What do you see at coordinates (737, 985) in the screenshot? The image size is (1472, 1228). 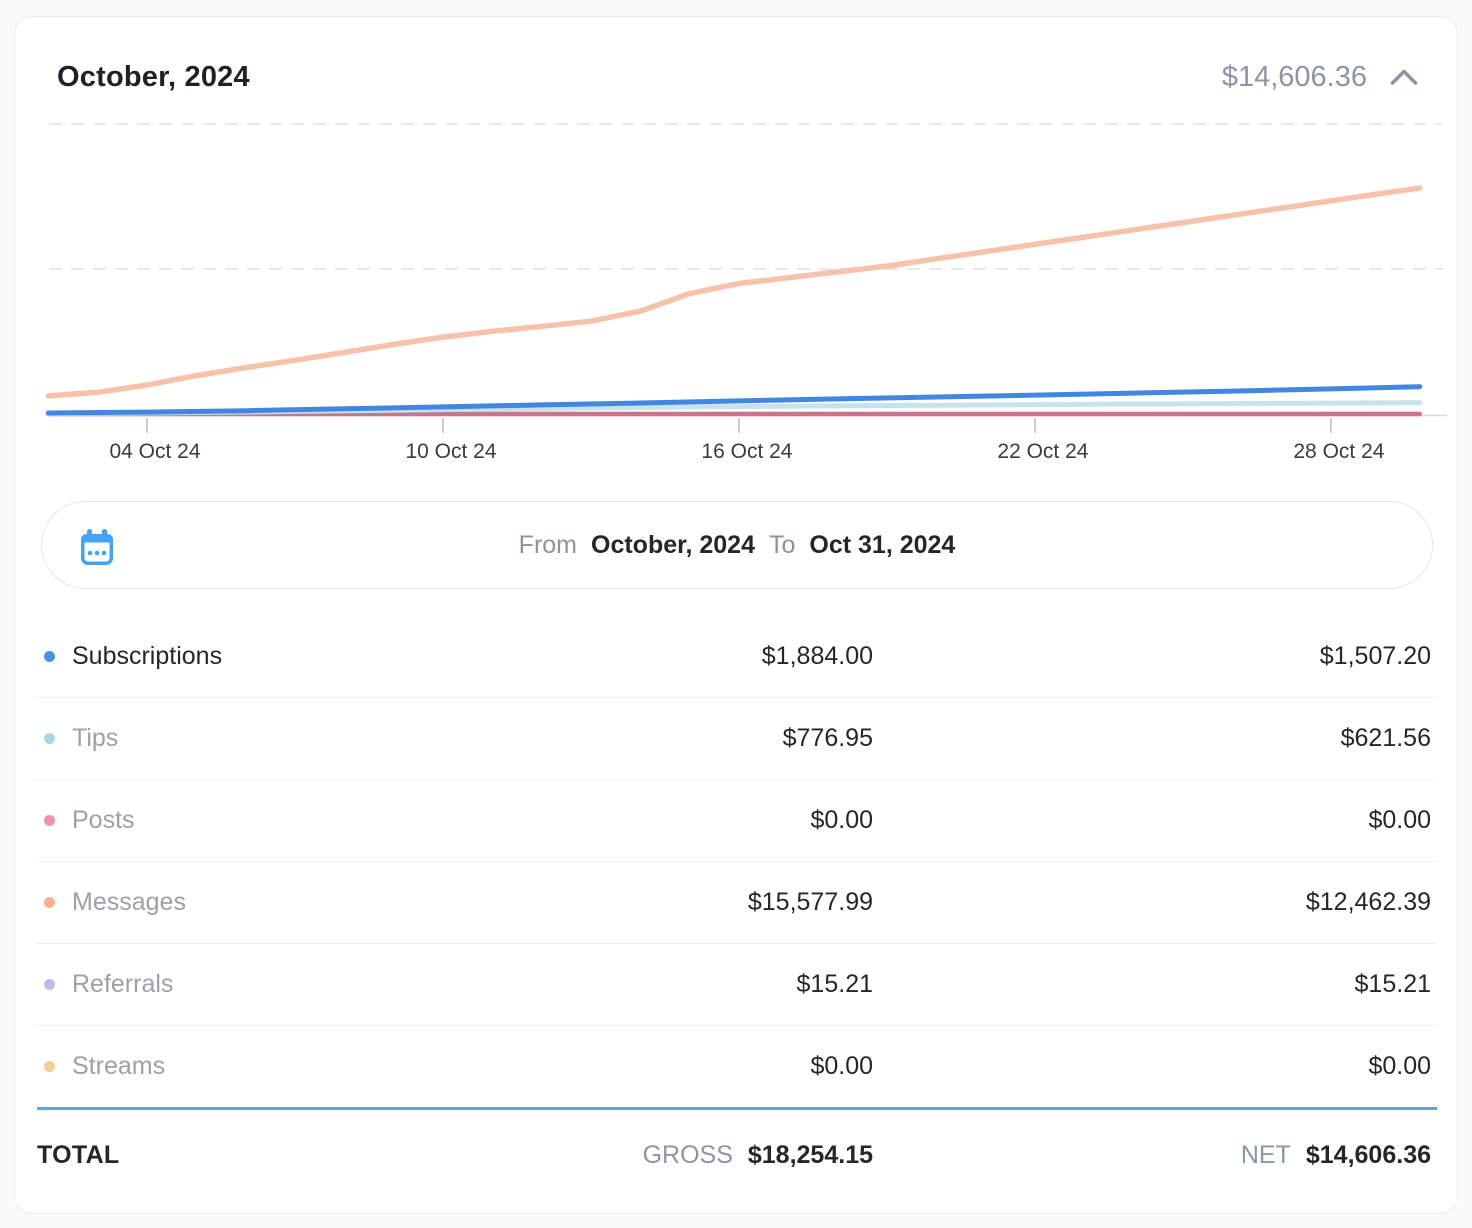 I see `earnings-row-referrals: Referrals $15.21 $15.21` at bounding box center [737, 985].